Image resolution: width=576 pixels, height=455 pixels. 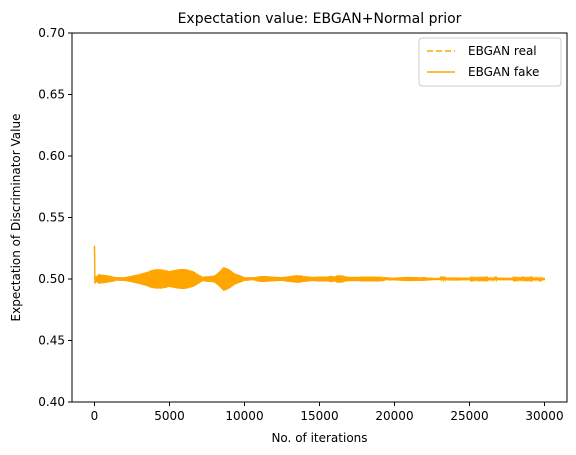 I want to click on chart-title: Expectation value: EBGAN+Normal prior, so click(x=320, y=19).